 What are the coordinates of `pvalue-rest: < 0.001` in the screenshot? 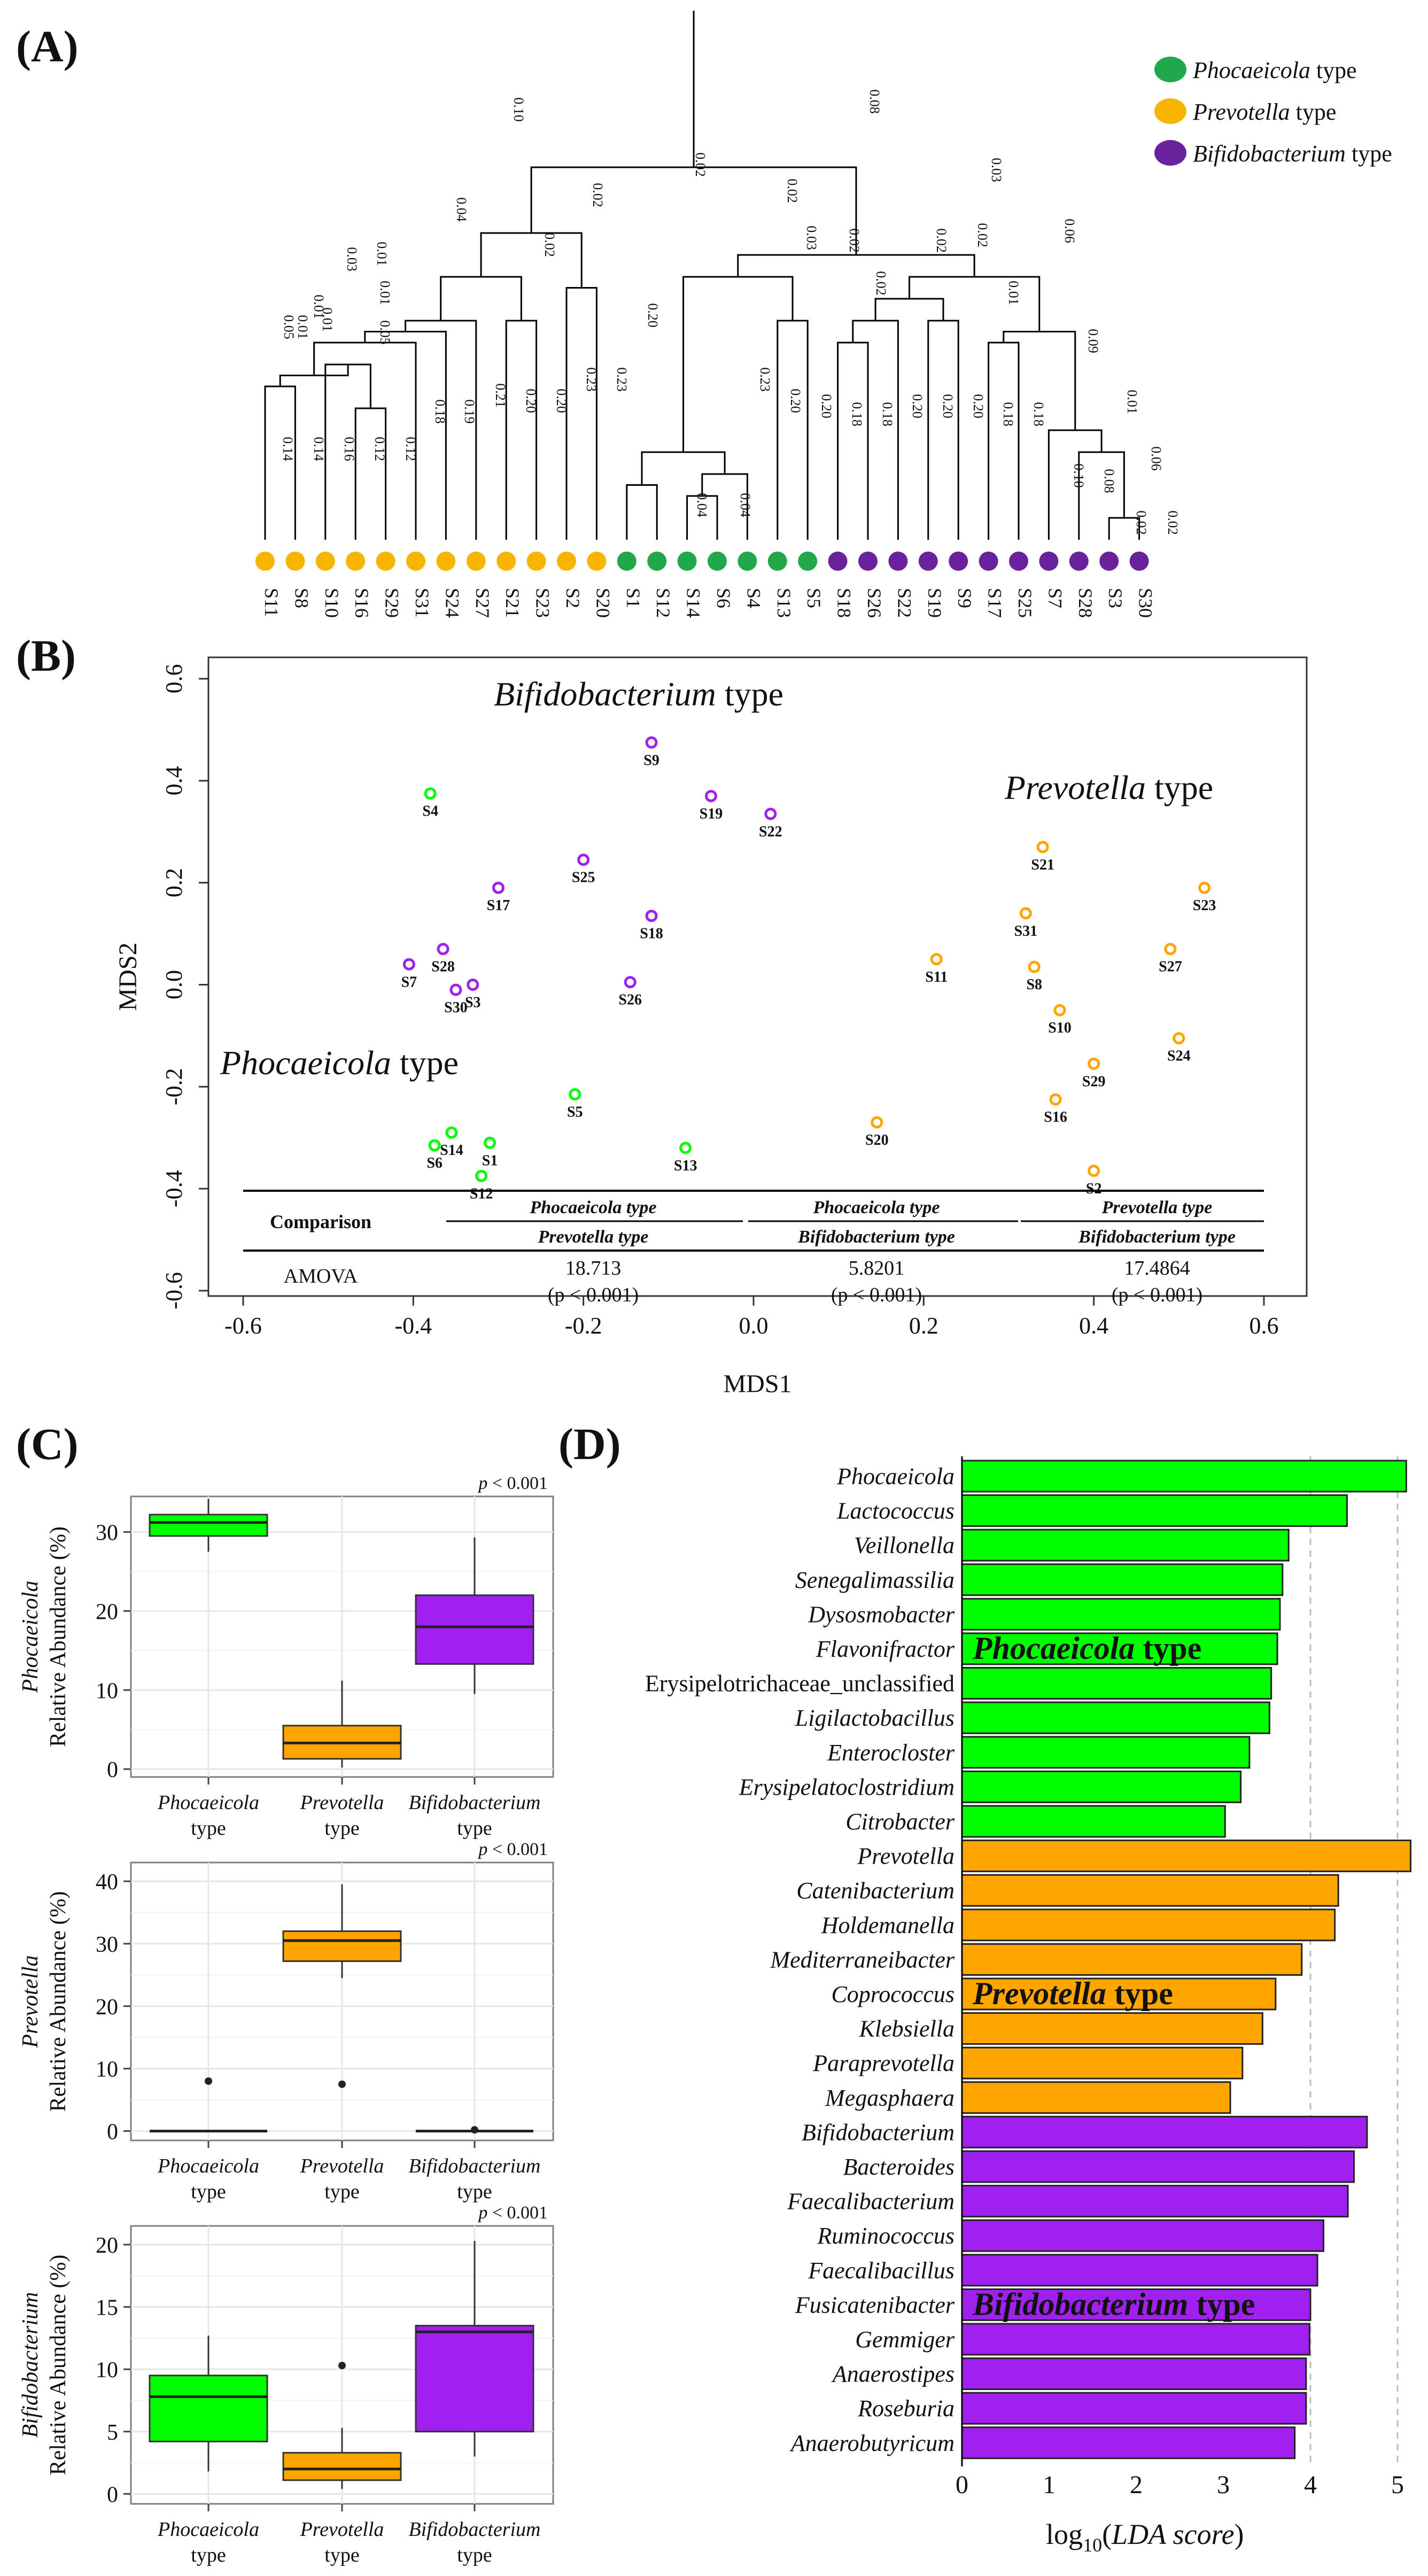 It's located at (517, 1849).